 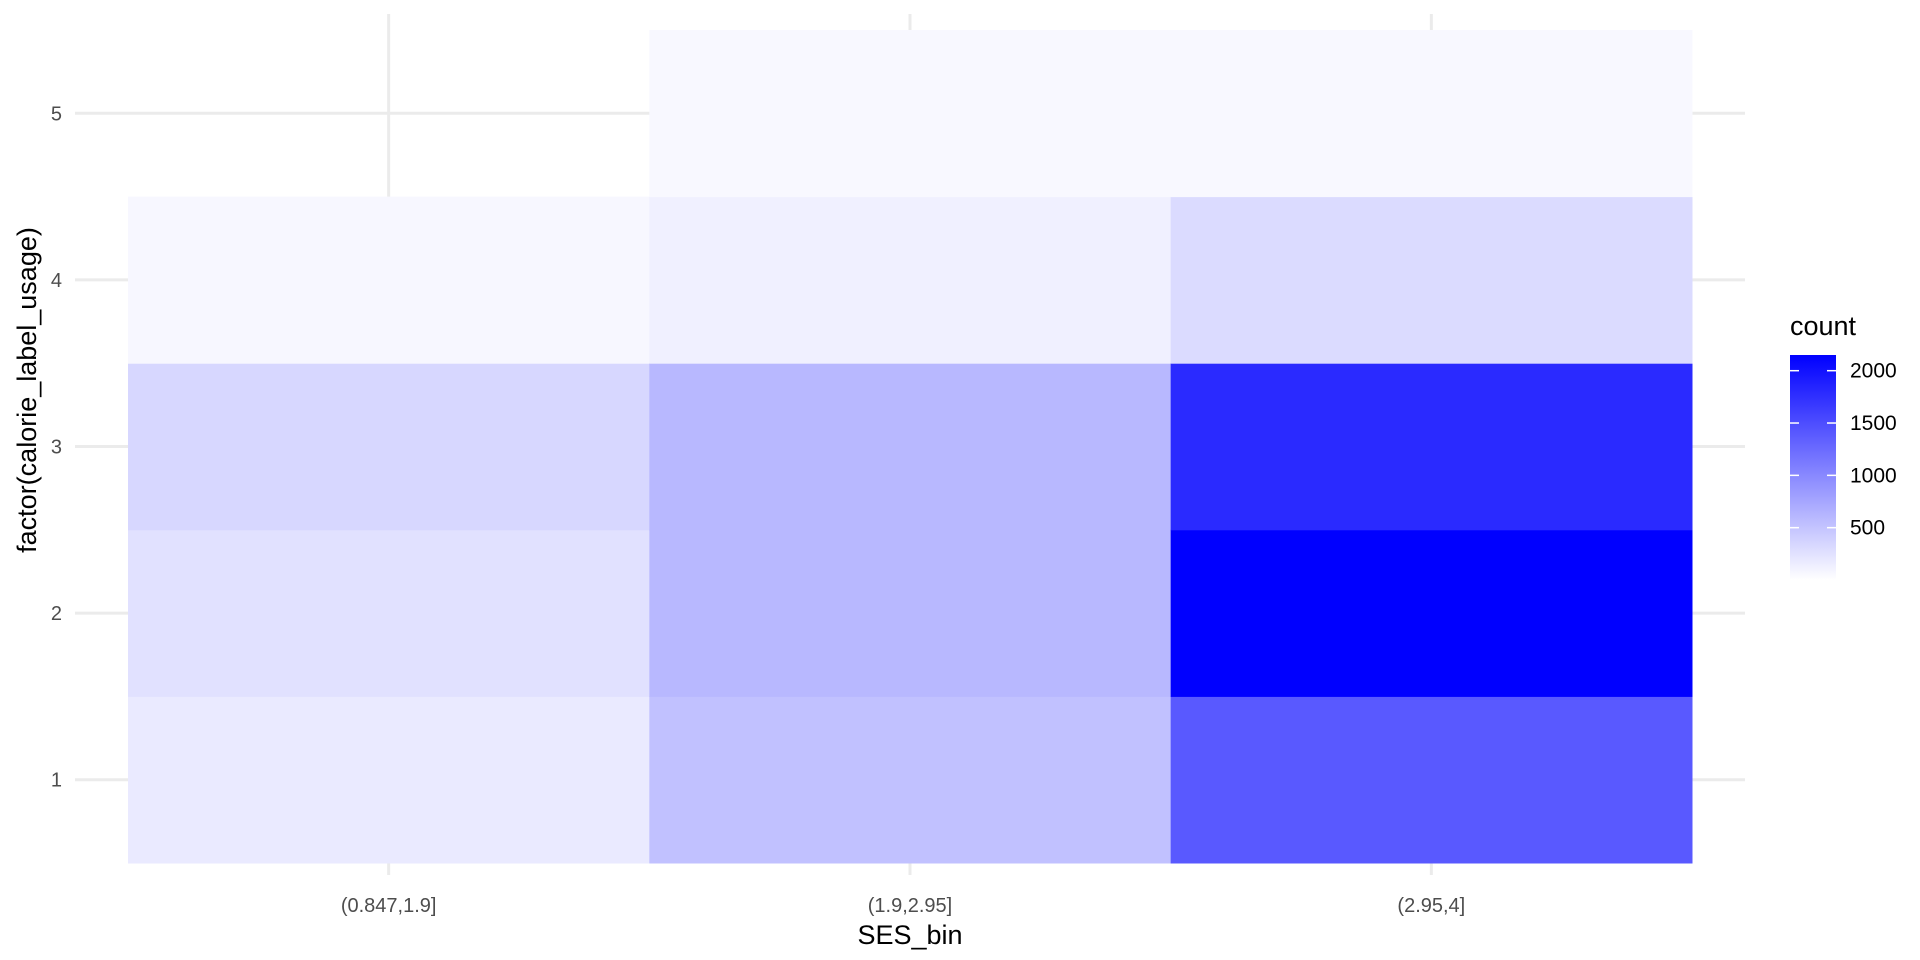 I want to click on y-tick-label: 3, so click(x=56, y=448).